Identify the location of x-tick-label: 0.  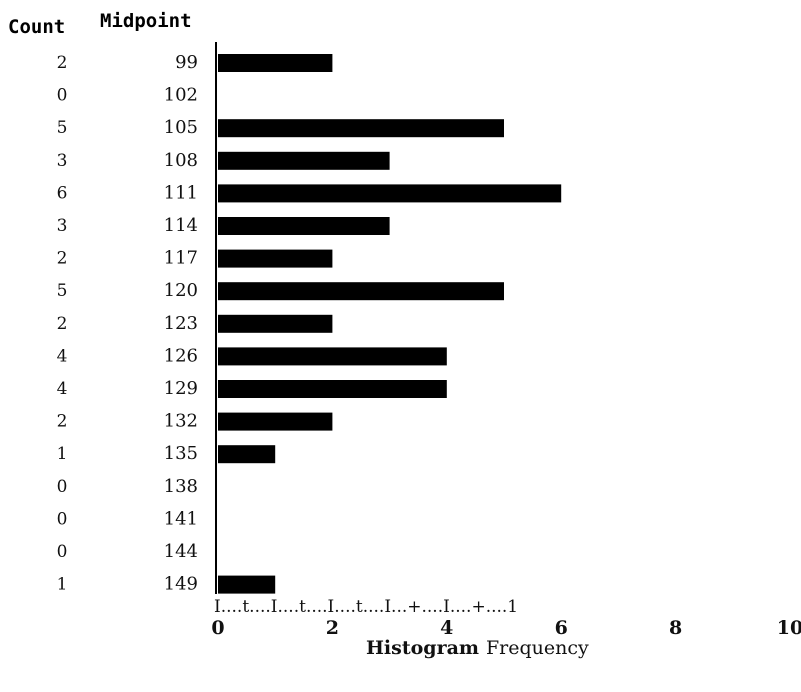
(217, 628).